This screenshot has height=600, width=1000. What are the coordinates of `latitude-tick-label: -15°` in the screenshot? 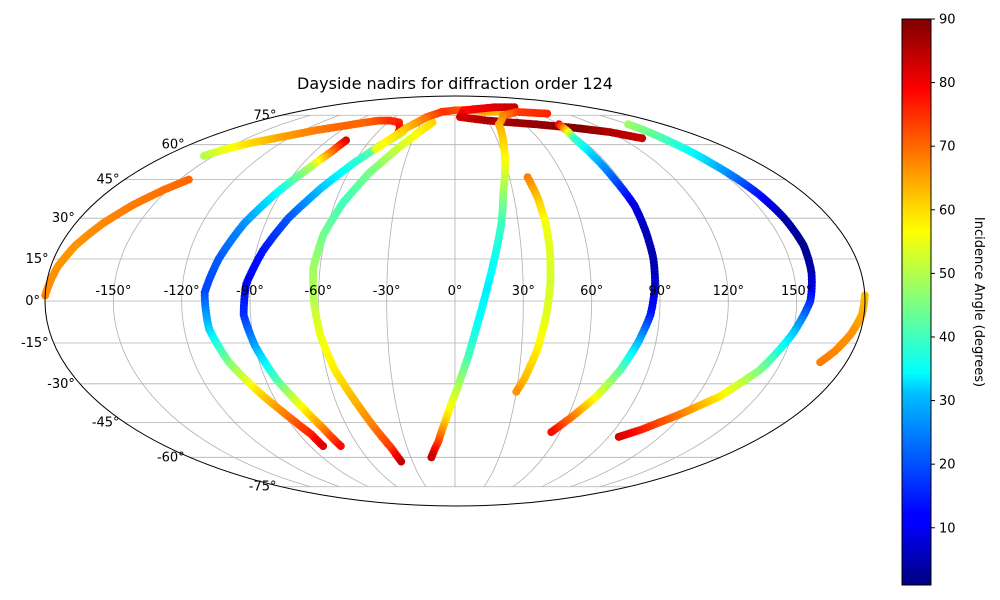 It's located at (35, 343).